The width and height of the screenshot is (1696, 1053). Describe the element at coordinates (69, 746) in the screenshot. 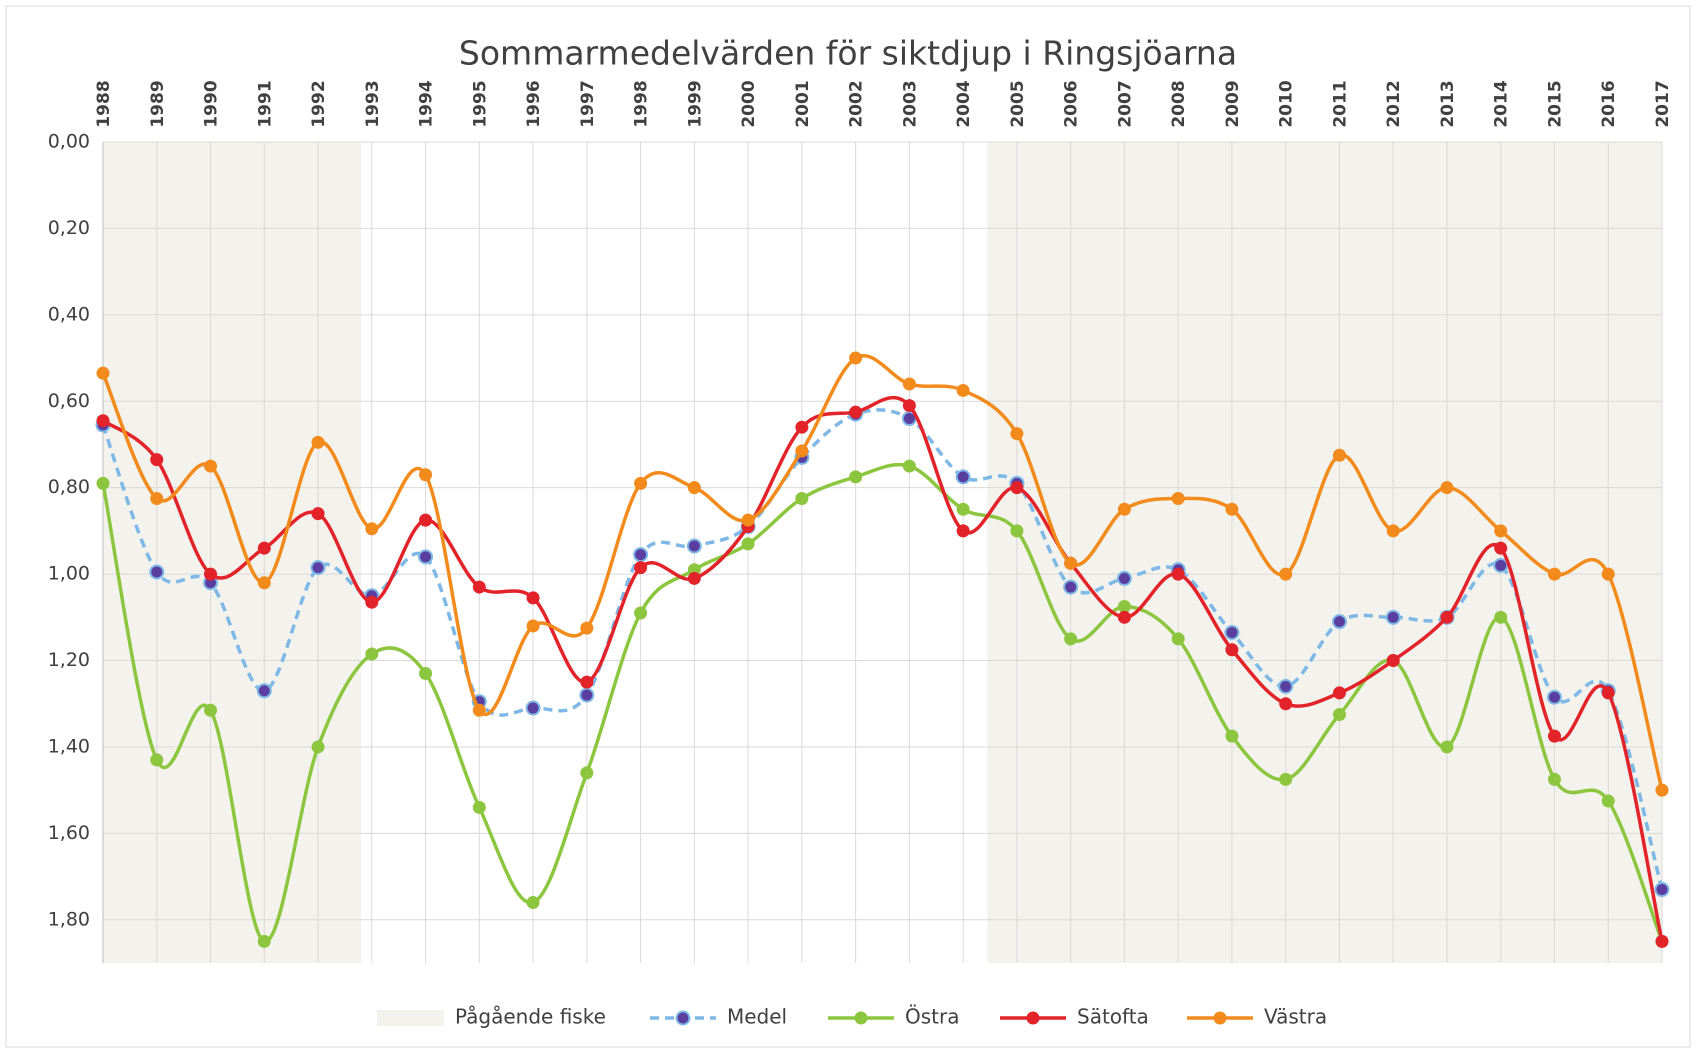

I see `y-tick-label: 1,40` at that location.